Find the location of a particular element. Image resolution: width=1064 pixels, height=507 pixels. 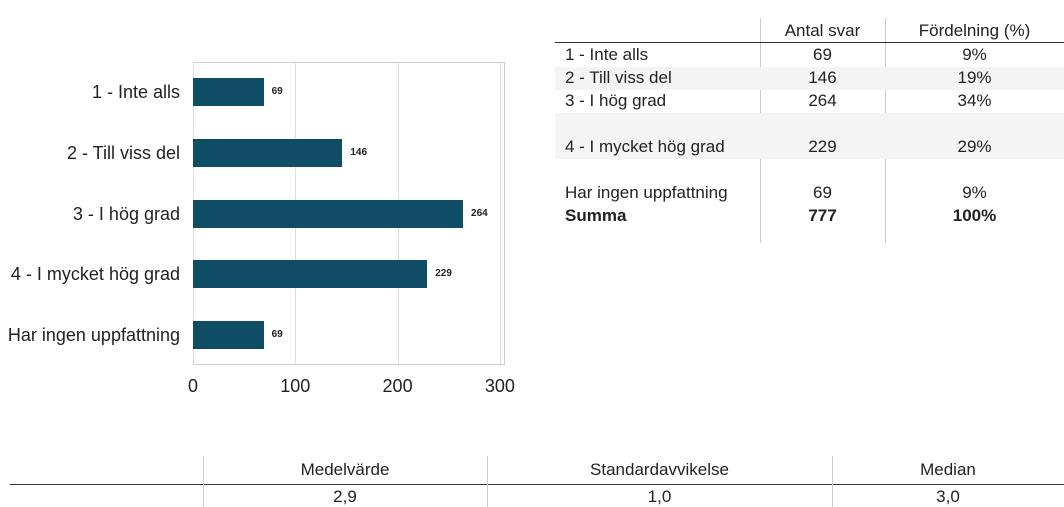

stats-header: Medelvärde is located at coordinates (345, 469).